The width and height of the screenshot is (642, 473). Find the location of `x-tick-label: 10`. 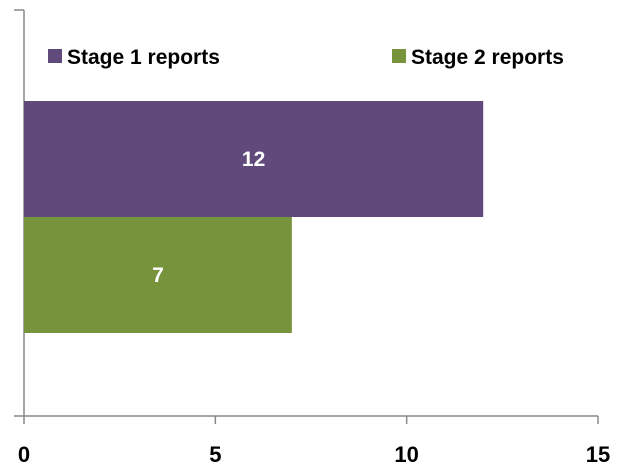

x-tick-label: 10 is located at coordinates (406, 454).